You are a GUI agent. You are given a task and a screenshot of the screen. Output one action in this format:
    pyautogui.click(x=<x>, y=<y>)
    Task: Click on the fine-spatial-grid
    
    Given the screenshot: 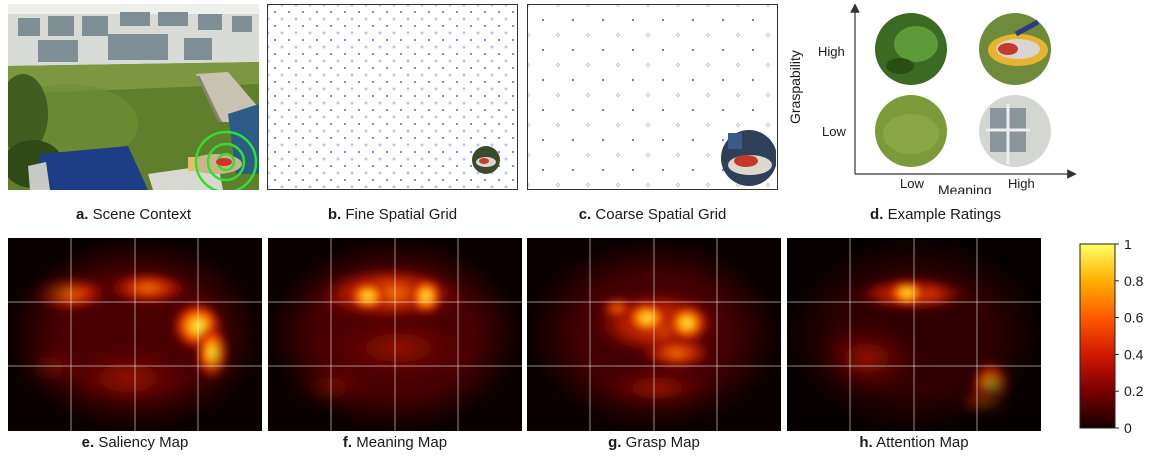 What is the action you would take?
    pyautogui.click(x=392, y=97)
    